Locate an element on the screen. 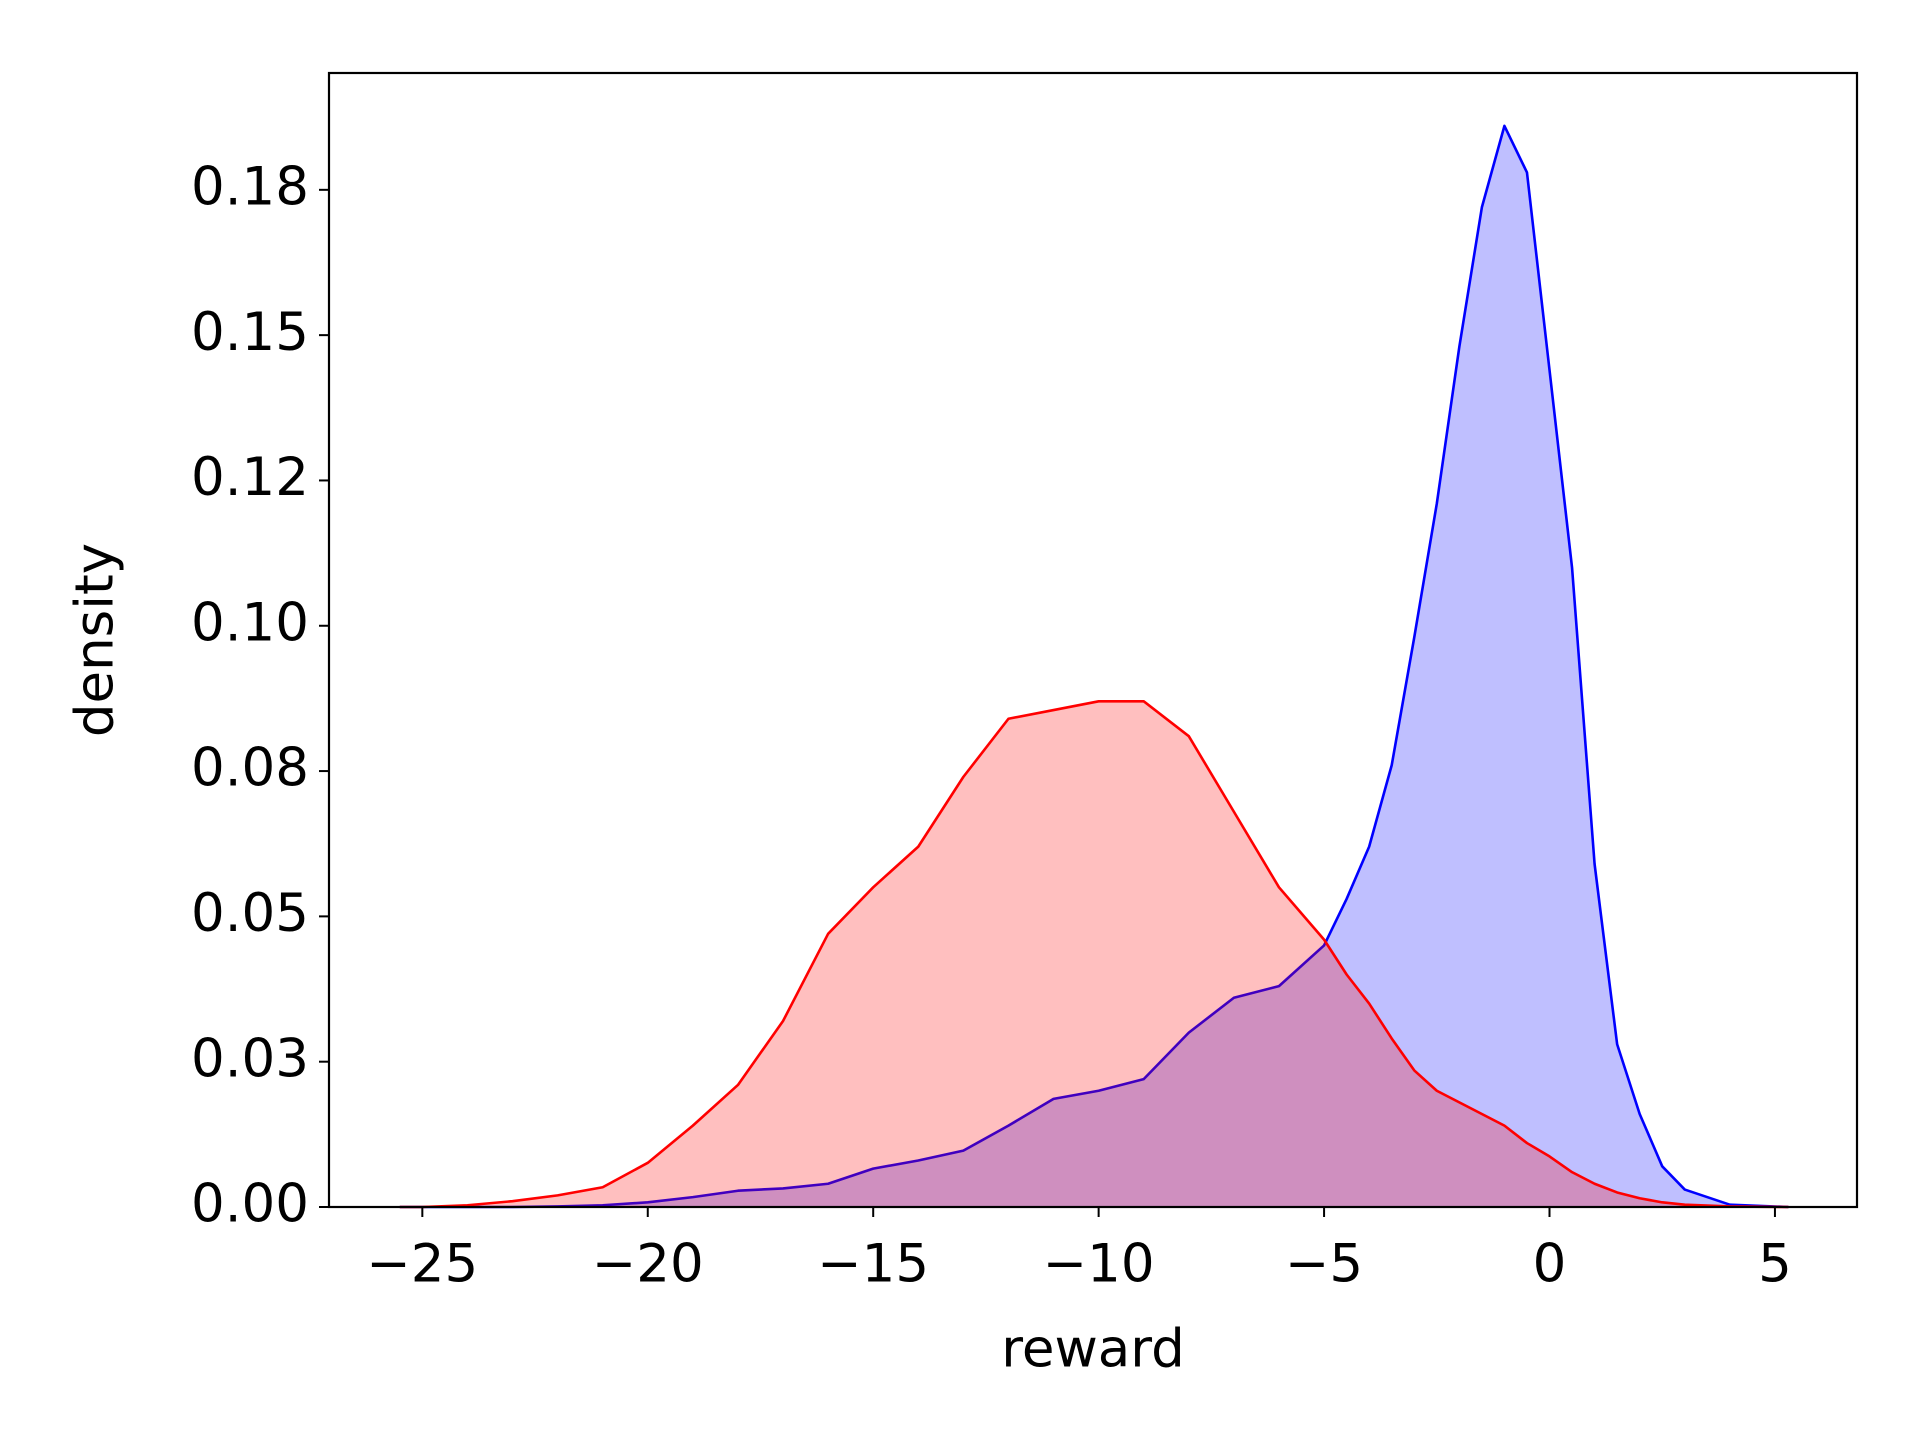 The image size is (1920, 1440). y-tick-label: 0.10 is located at coordinates (250, 622).